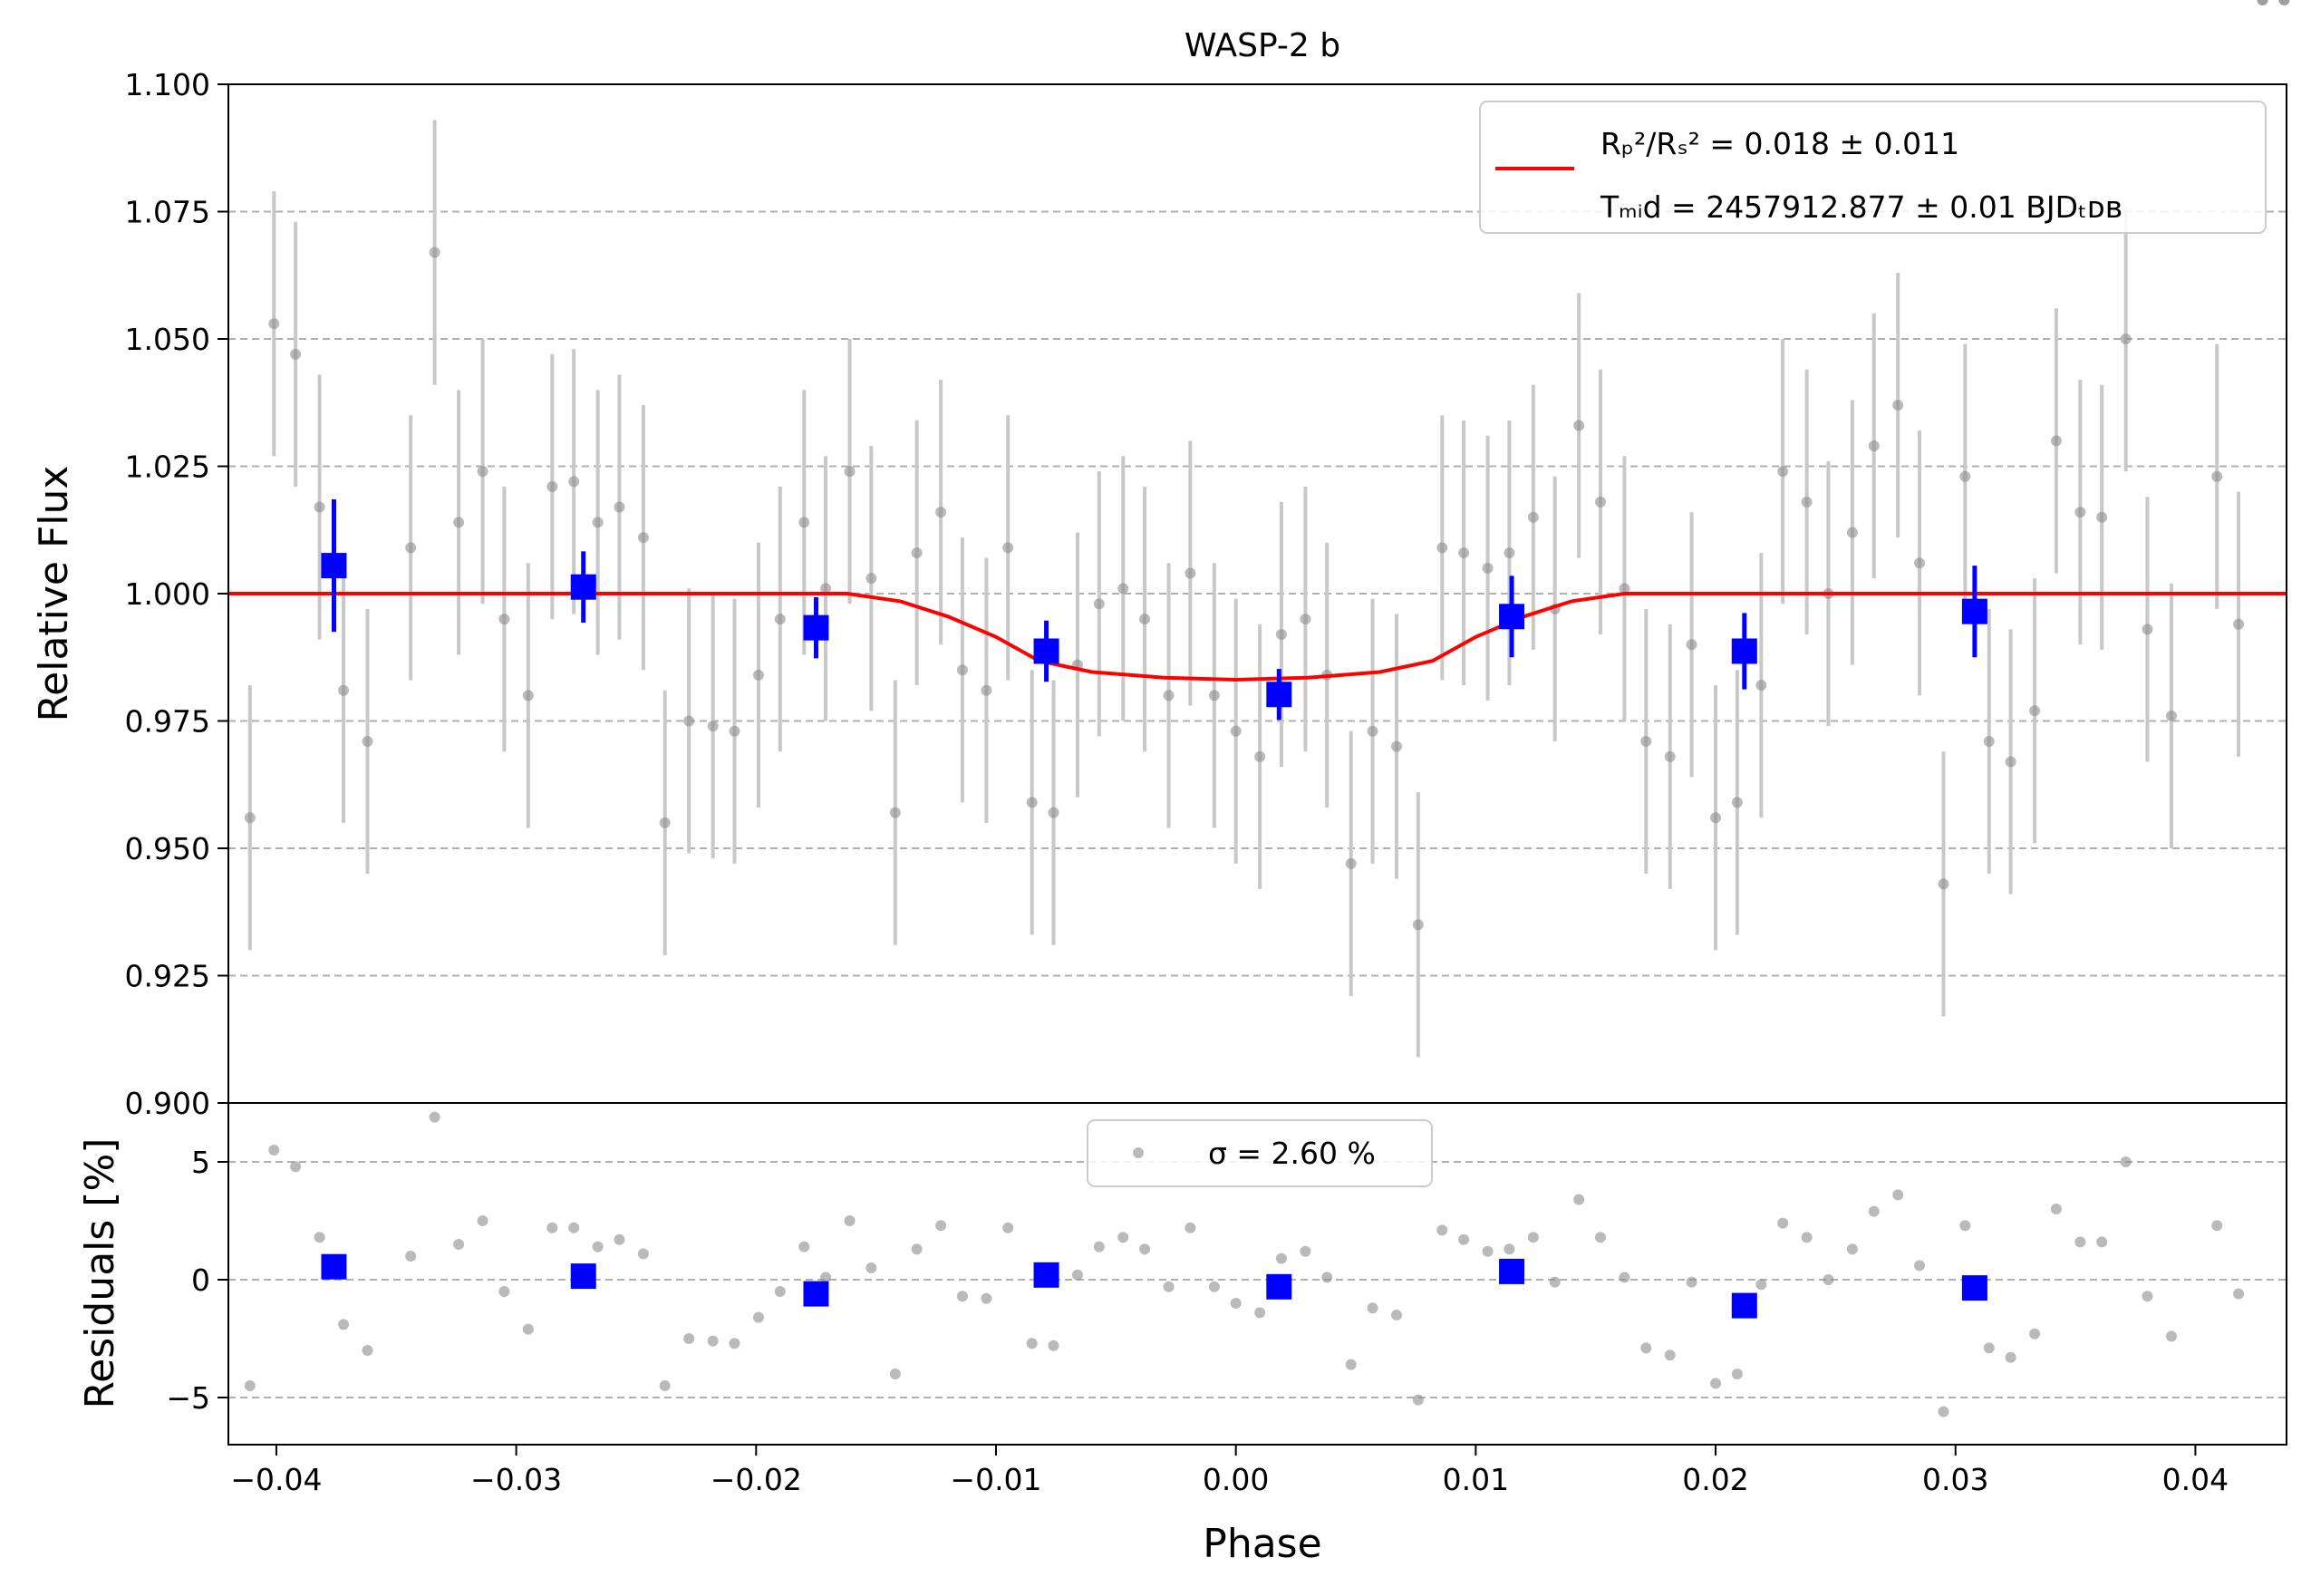 This screenshot has width=2311, height=1596. Describe the element at coordinates (54, 594) in the screenshot. I see `flux-y-axis-label: Relative Flux` at that location.